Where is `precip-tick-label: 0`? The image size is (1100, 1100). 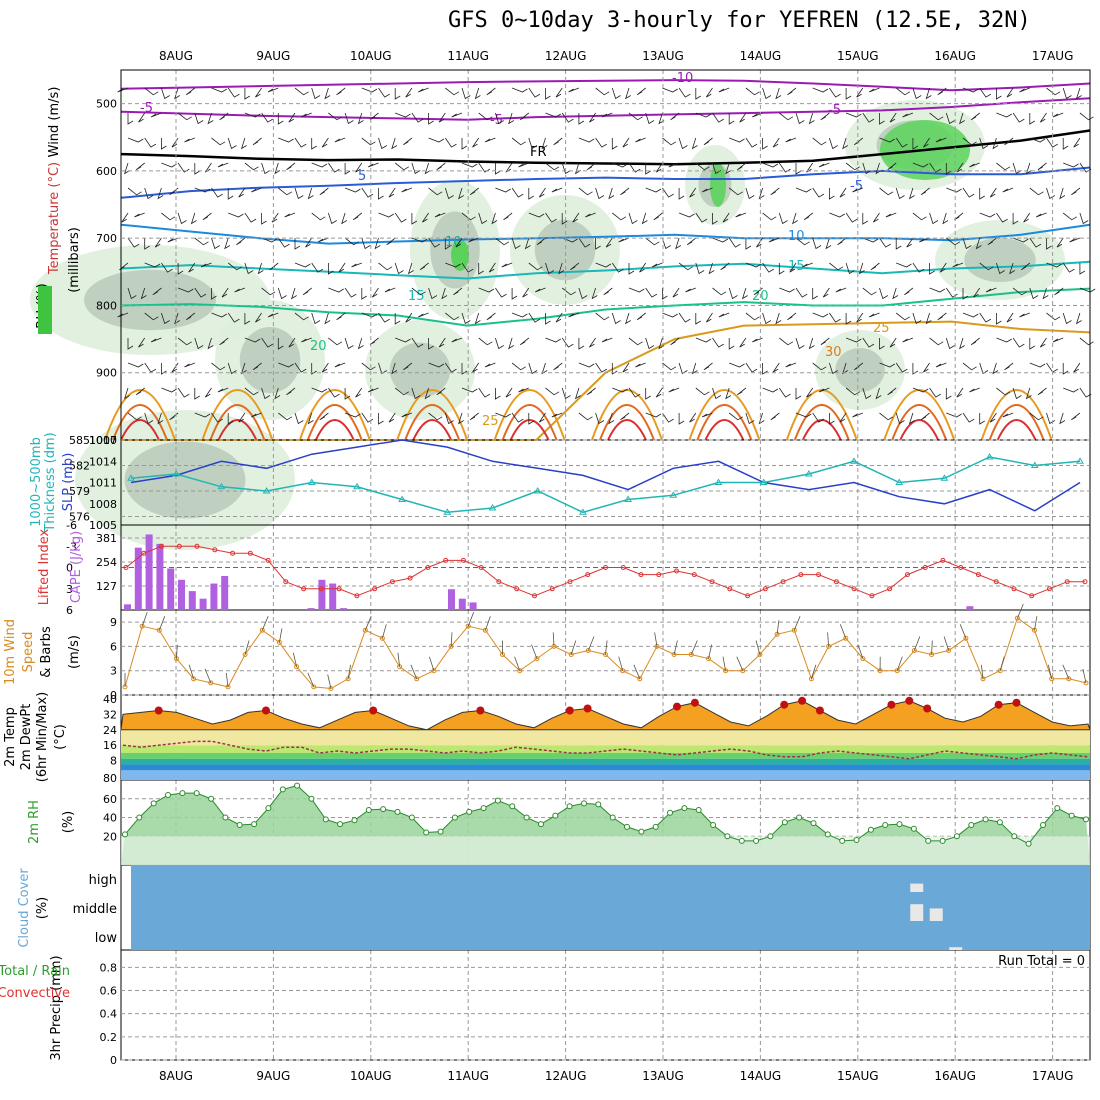 precip-tick-label: 0 is located at coordinates (113, 1060).